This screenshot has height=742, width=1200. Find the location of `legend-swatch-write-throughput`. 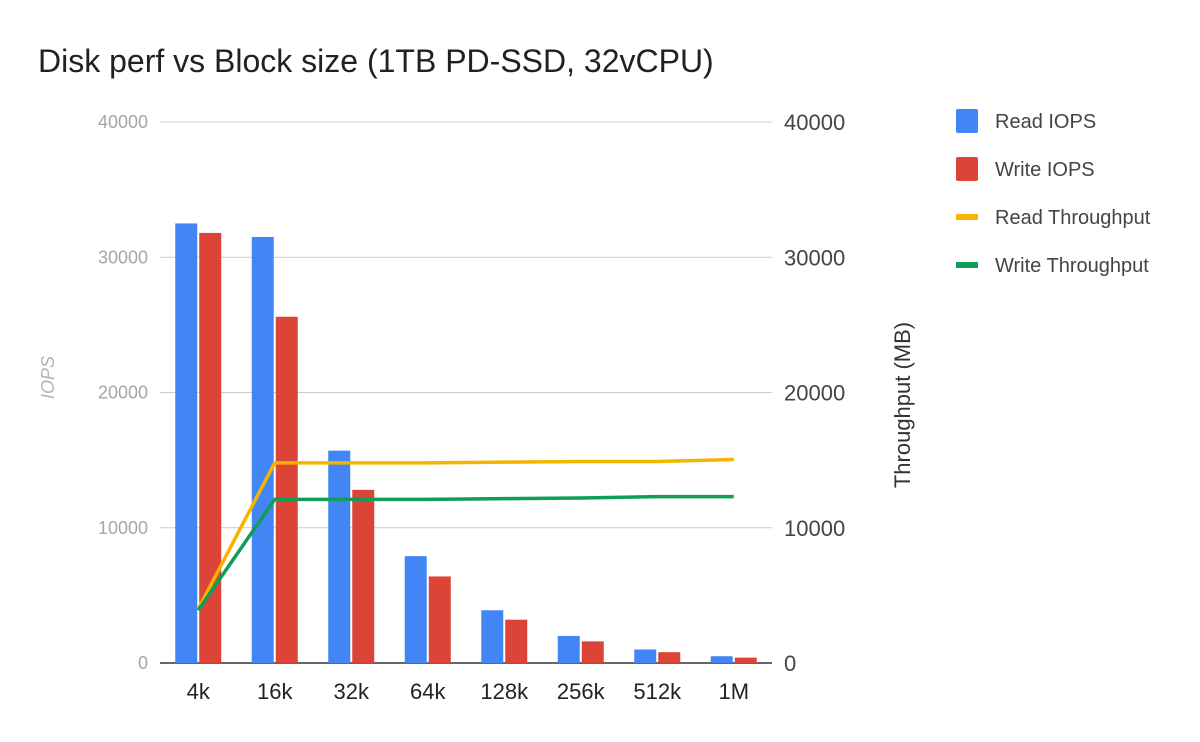

legend-swatch-write-throughput is located at coordinates (967, 265).